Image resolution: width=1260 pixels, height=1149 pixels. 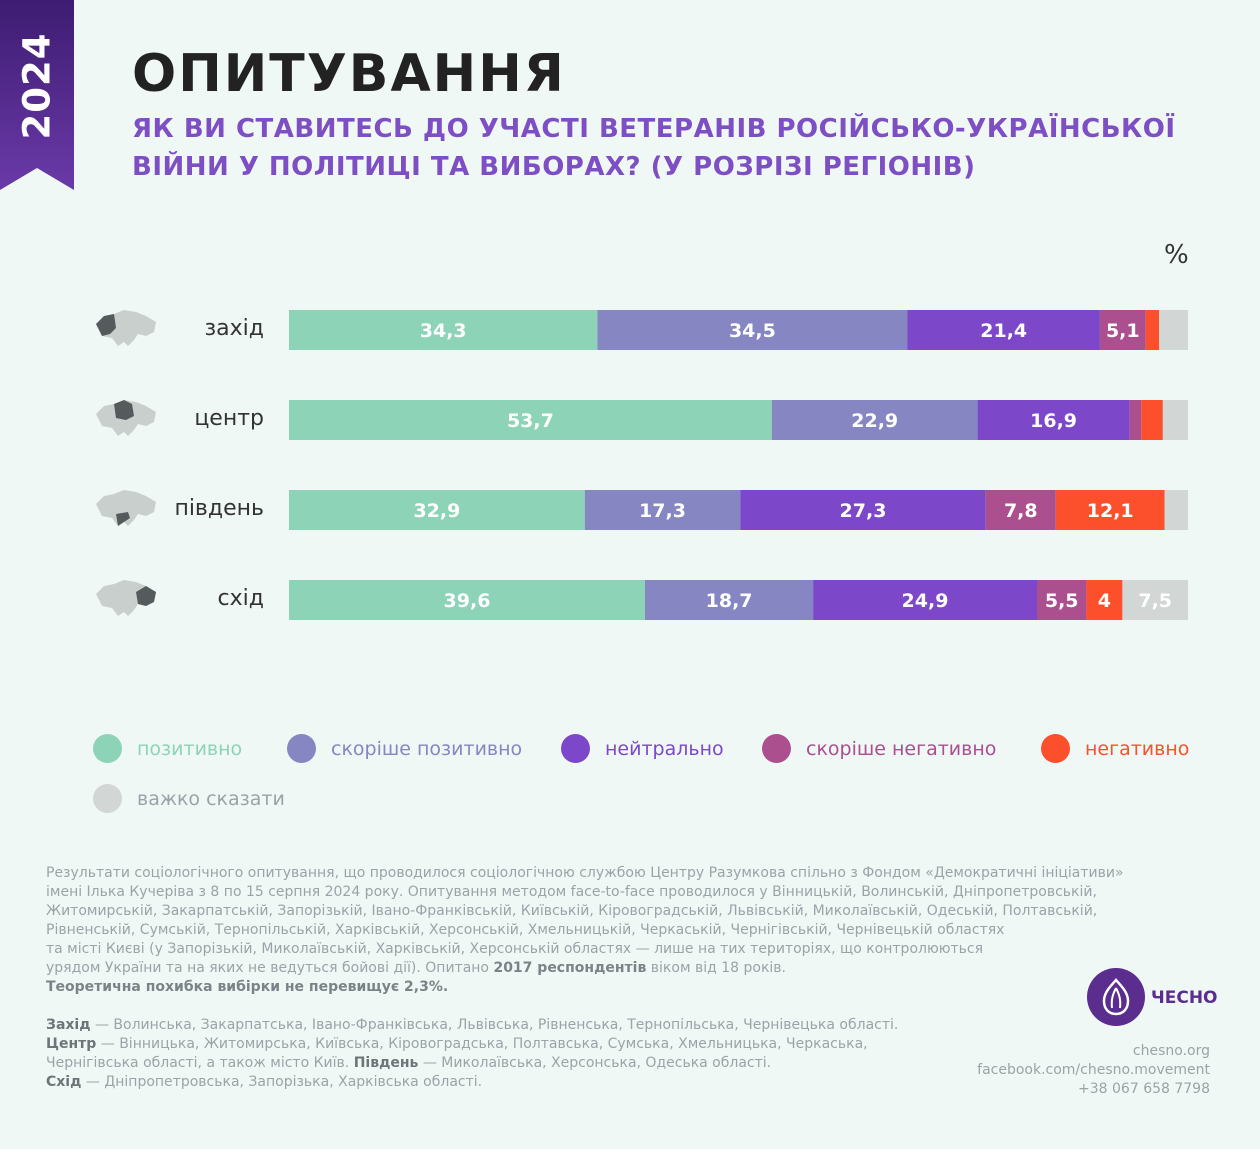 I want to click on data-label: 22,9, so click(x=874, y=421).